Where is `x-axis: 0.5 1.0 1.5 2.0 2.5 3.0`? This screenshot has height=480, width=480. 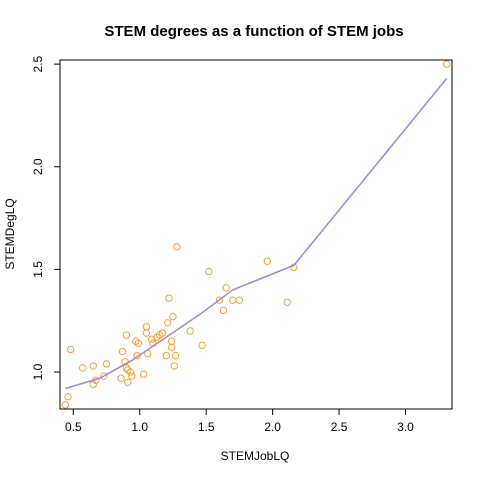 x-axis: 0.5 1.0 1.5 2.0 2.5 3.0 is located at coordinates (239, 421).